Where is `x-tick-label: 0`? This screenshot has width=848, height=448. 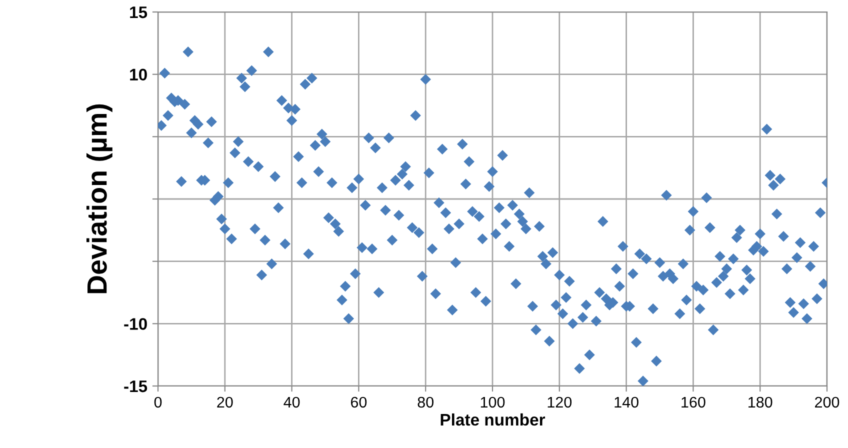 x-tick-label: 0 is located at coordinates (158, 402).